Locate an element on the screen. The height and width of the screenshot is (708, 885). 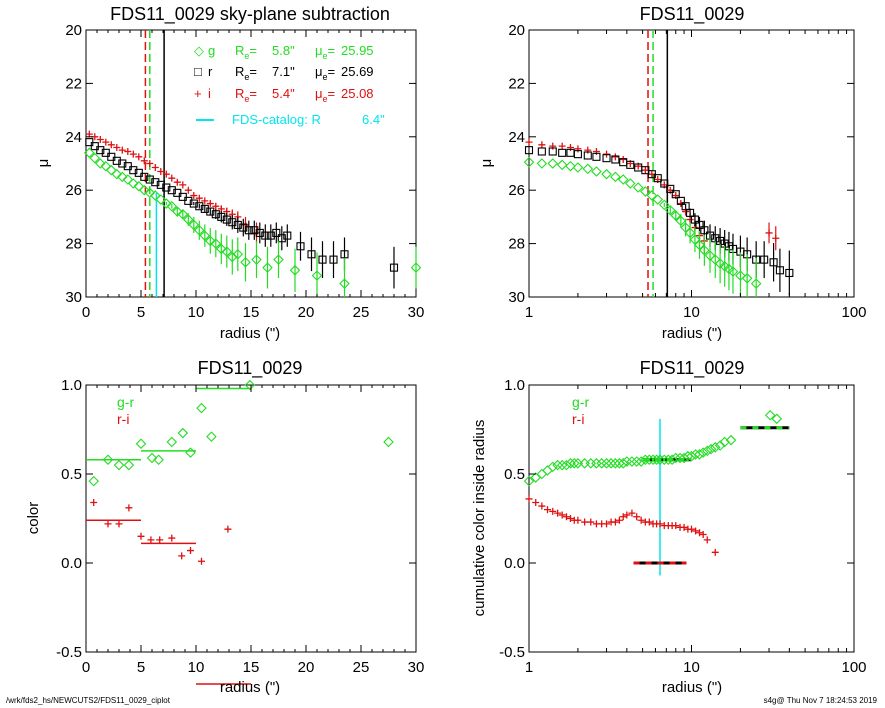
y-axis-label: cumulative color inside radius is located at coordinates (479, 518).